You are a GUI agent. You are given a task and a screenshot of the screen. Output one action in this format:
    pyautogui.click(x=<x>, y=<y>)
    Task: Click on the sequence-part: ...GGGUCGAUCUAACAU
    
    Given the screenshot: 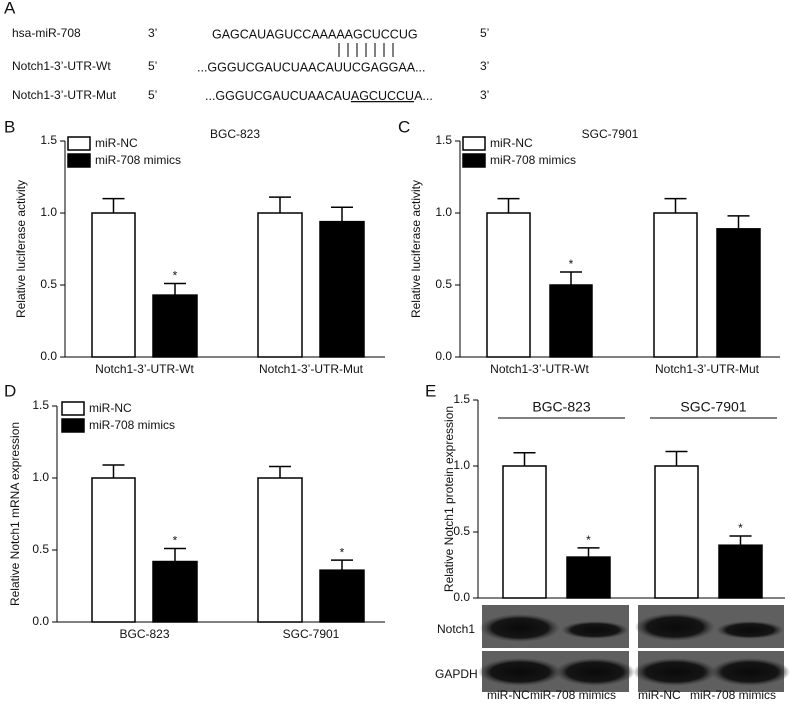 What is the action you would take?
    pyautogui.click(x=278, y=96)
    